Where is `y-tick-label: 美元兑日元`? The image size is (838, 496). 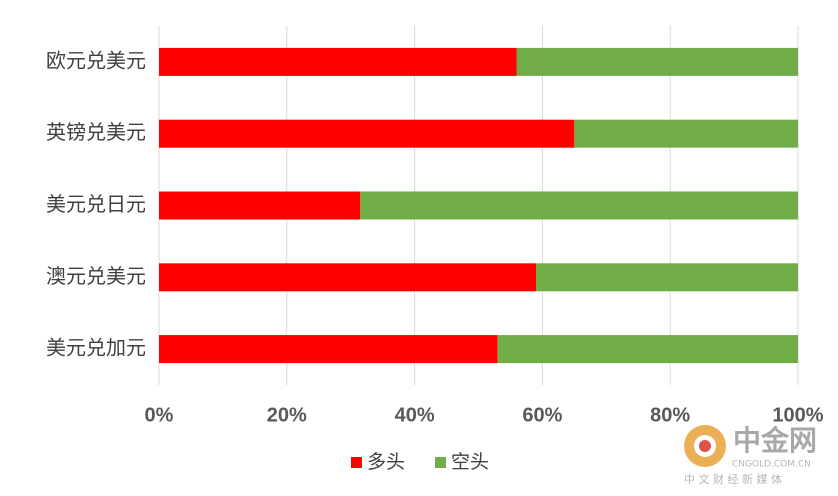 y-tick-label: 美元兑日元 is located at coordinates (96, 204).